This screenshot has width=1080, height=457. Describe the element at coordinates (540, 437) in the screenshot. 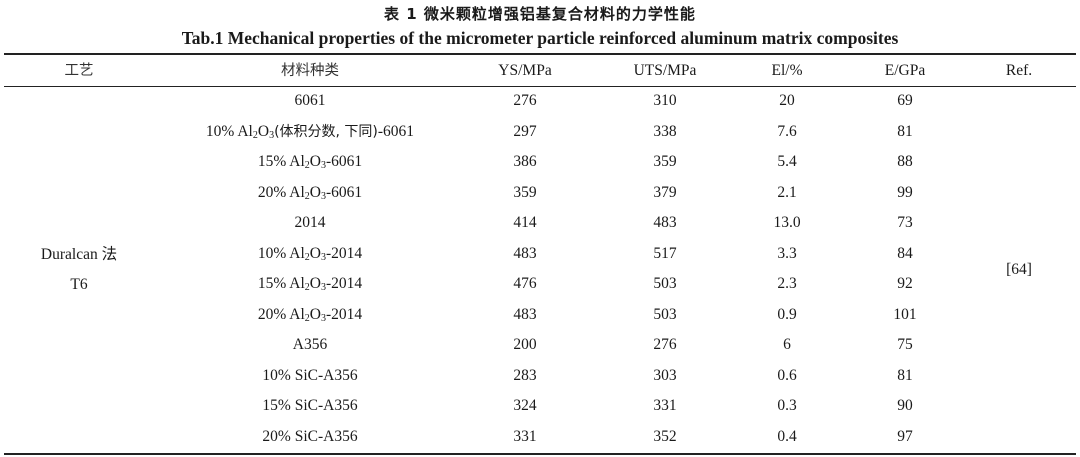

I see `table-row: 20% SiC-A356 331 352 0.4 97` at that location.